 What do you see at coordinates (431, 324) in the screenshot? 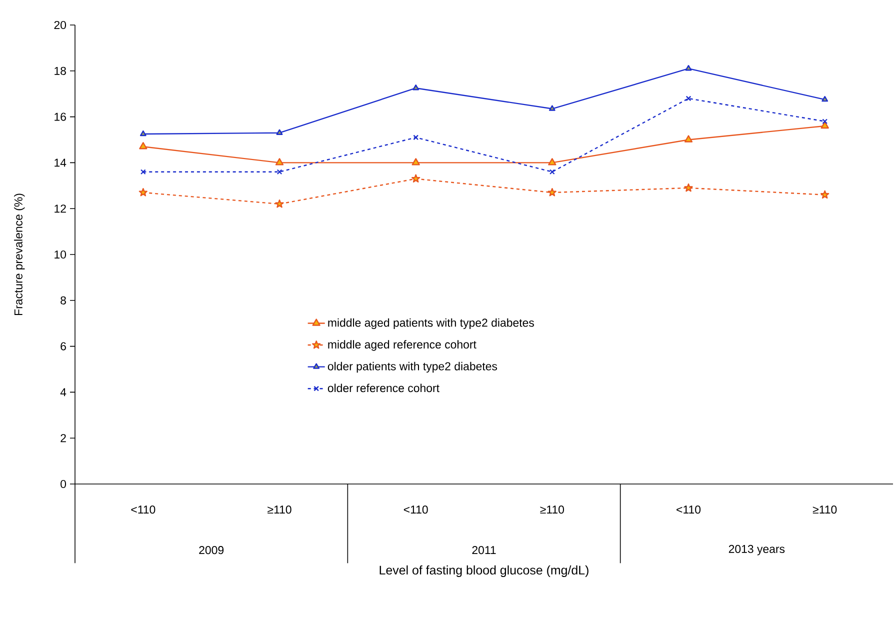
I see `legend-label: middle aged patients with type2 diabetes` at bounding box center [431, 324].